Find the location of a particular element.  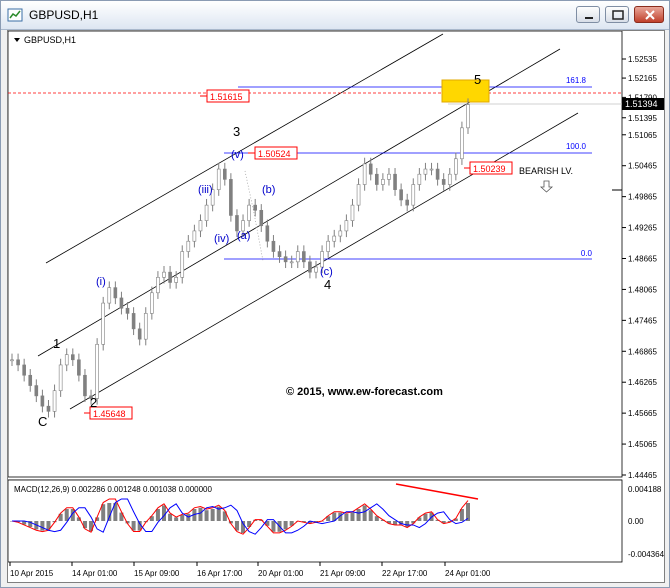

level-bearish-text: 1.50239 is located at coordinates (489, 169).